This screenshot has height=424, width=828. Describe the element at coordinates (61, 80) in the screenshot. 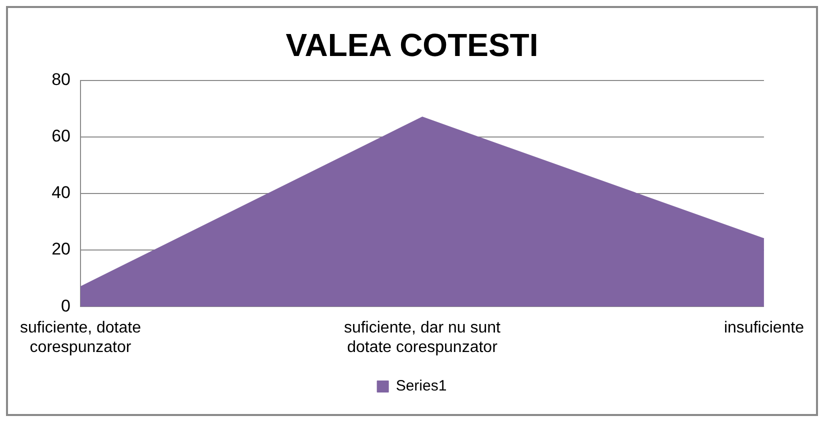

I see `y-tick-label: 80` at that location.